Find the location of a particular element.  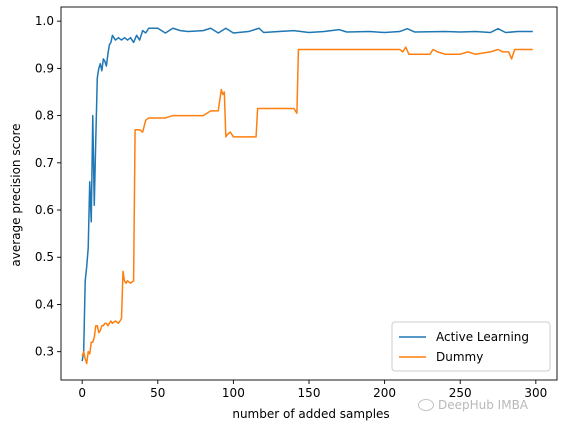

watermark: DeepHub IMBA is located at coordinates (473, 405).